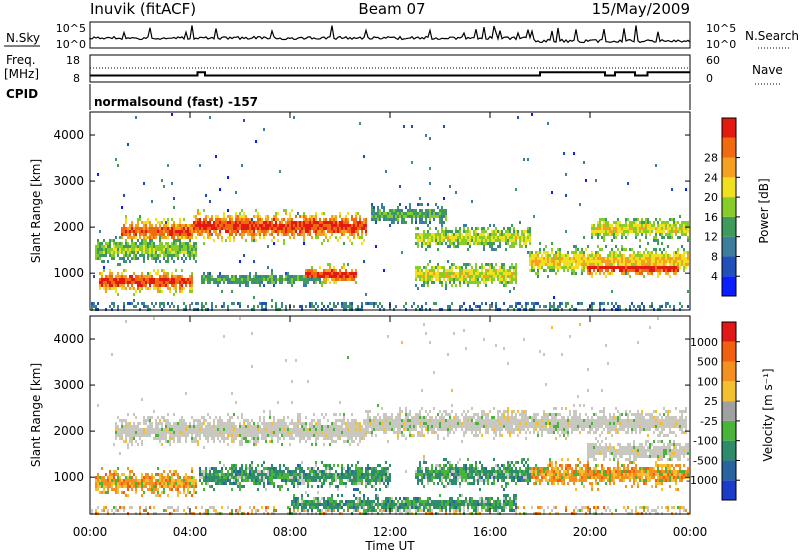 The height and width of the screenshot is (554, 800). What do you see at coordinates (729, 207) in the screenshot?
I see `colorbar-swatch` at bounding box center [729, 207].